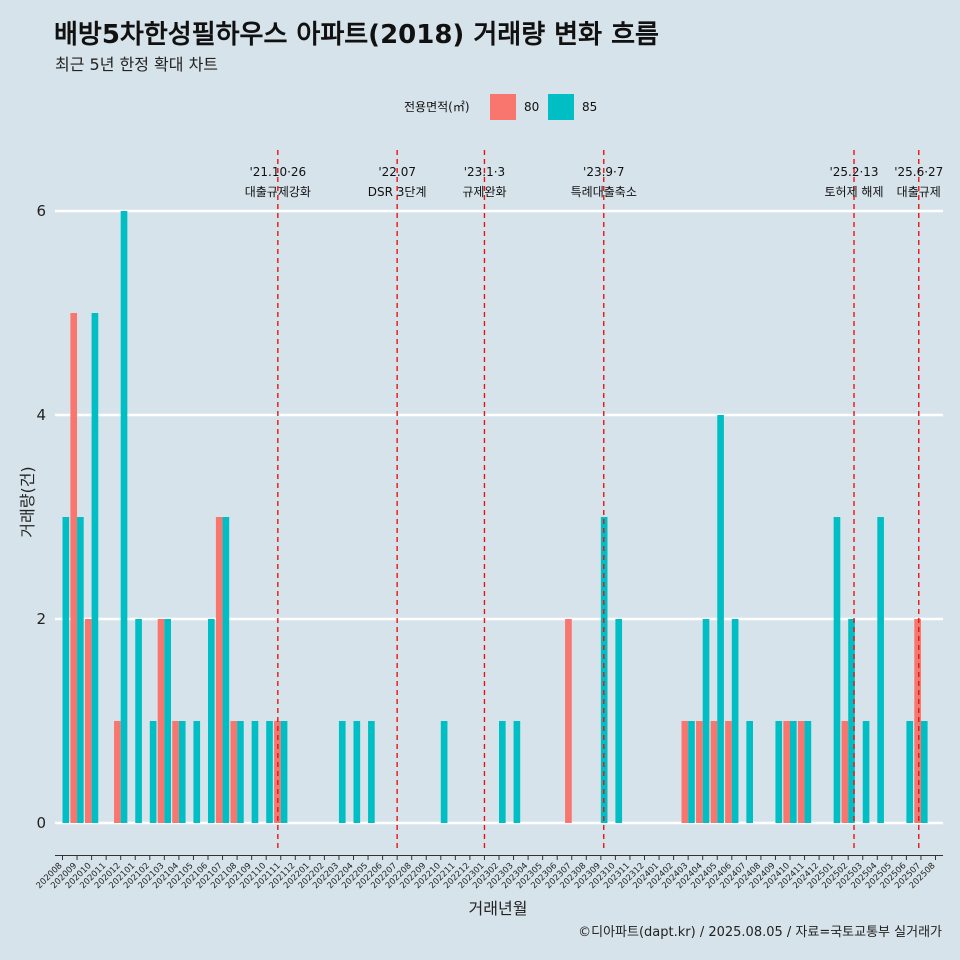 The image size is (960, 960). What do you see at coordinates (437, 107) in the screenshot?
I see `legend-title: 전용면적(㎡)` at bounding box center [437, 107].